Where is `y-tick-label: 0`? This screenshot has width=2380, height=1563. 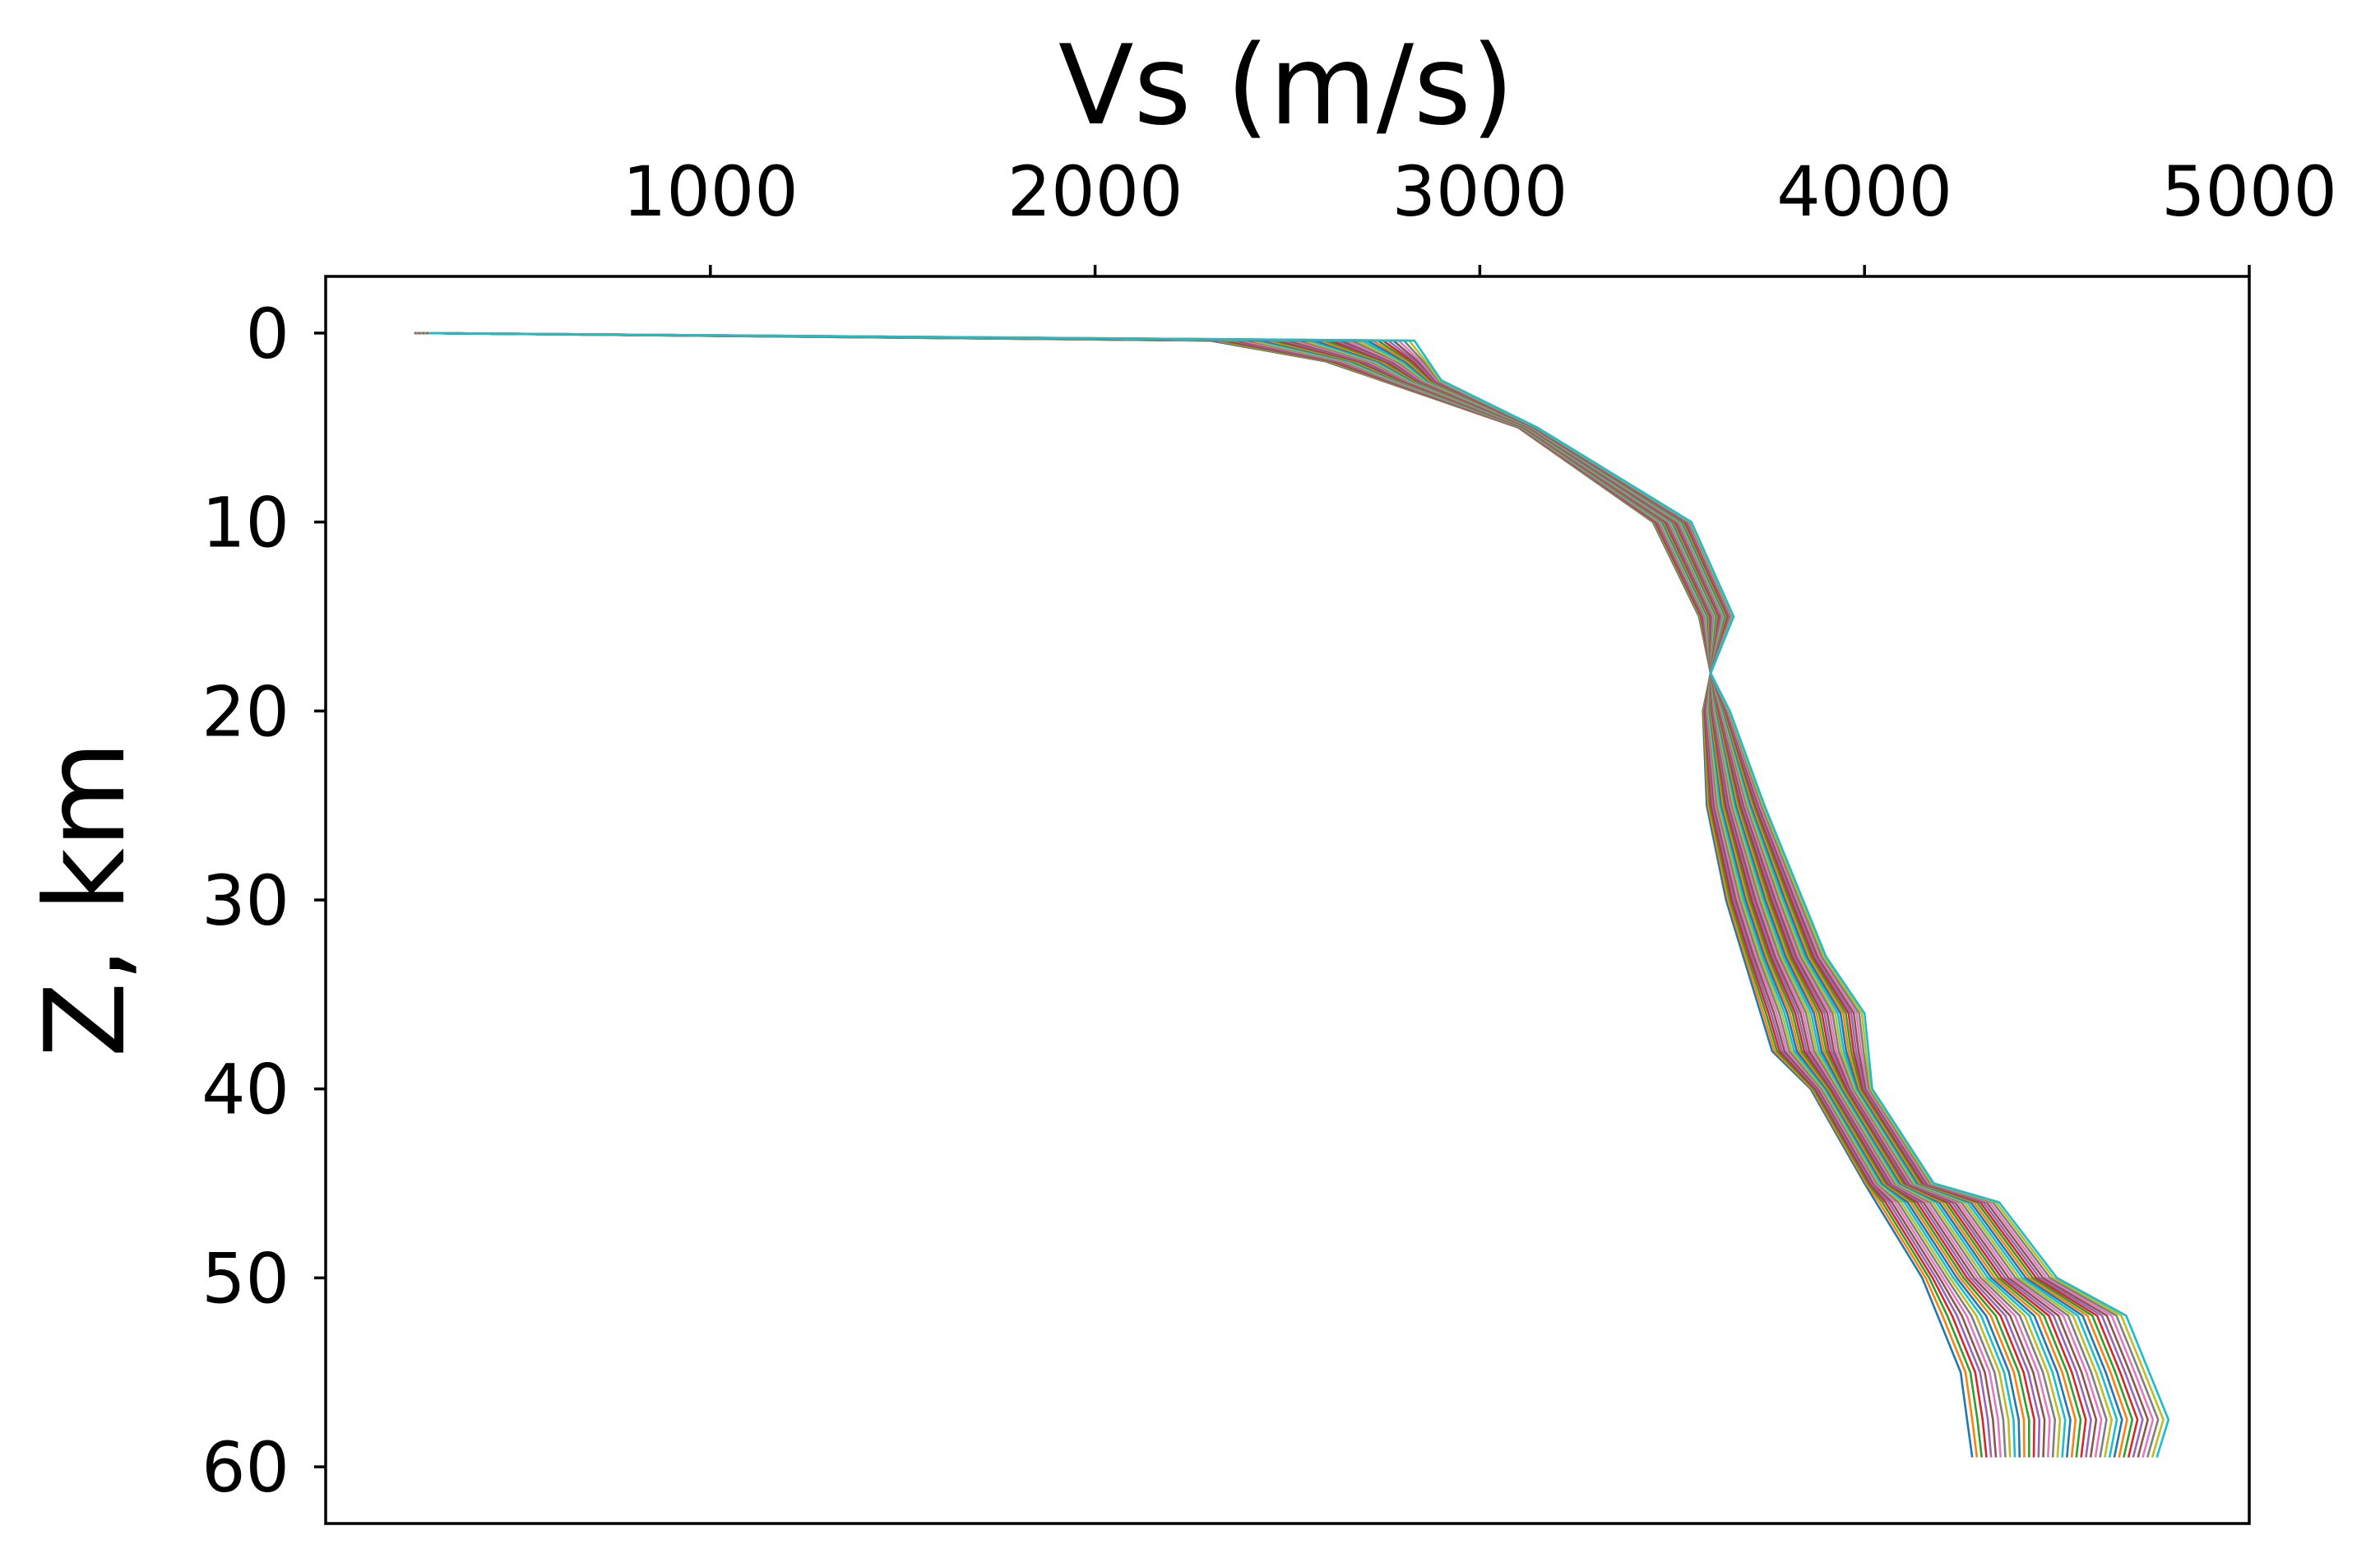 y-tick-label: 0 is located at coordinates (267, 334).